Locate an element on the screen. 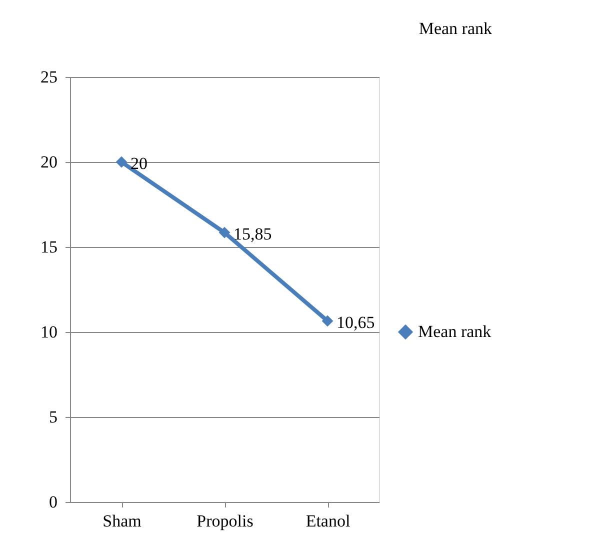  text: Mean rank is located at coordinates (455, 28).